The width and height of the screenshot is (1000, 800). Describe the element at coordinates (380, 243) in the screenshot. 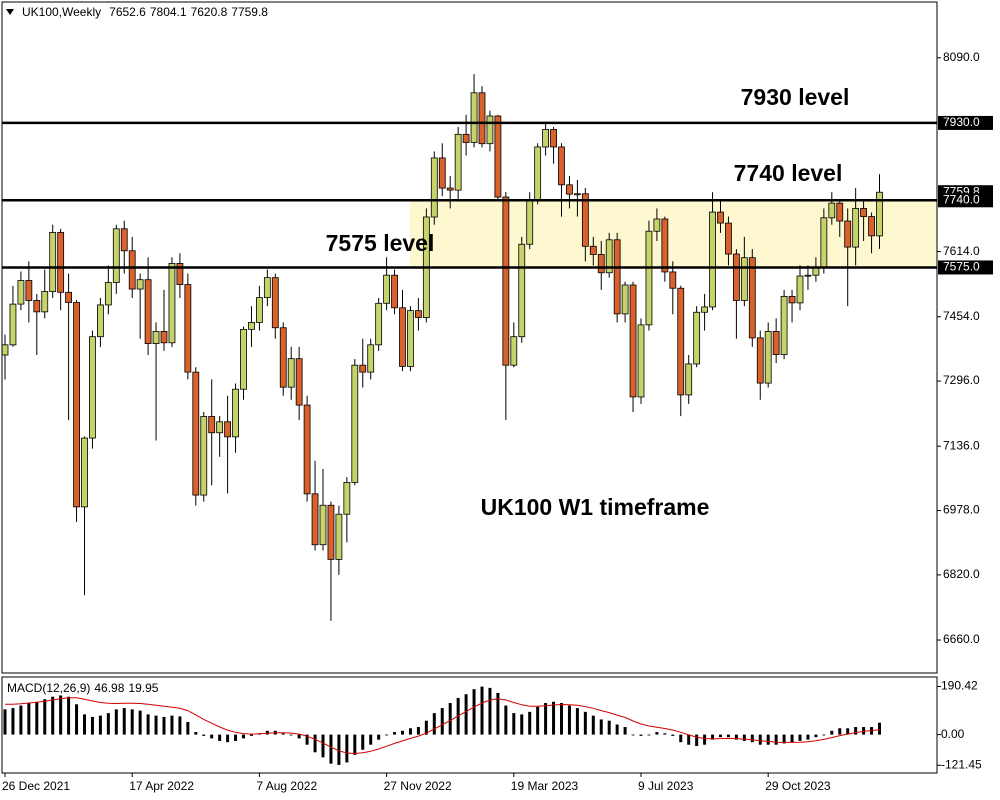

I see `level-annotation: 7575 level` at that location.